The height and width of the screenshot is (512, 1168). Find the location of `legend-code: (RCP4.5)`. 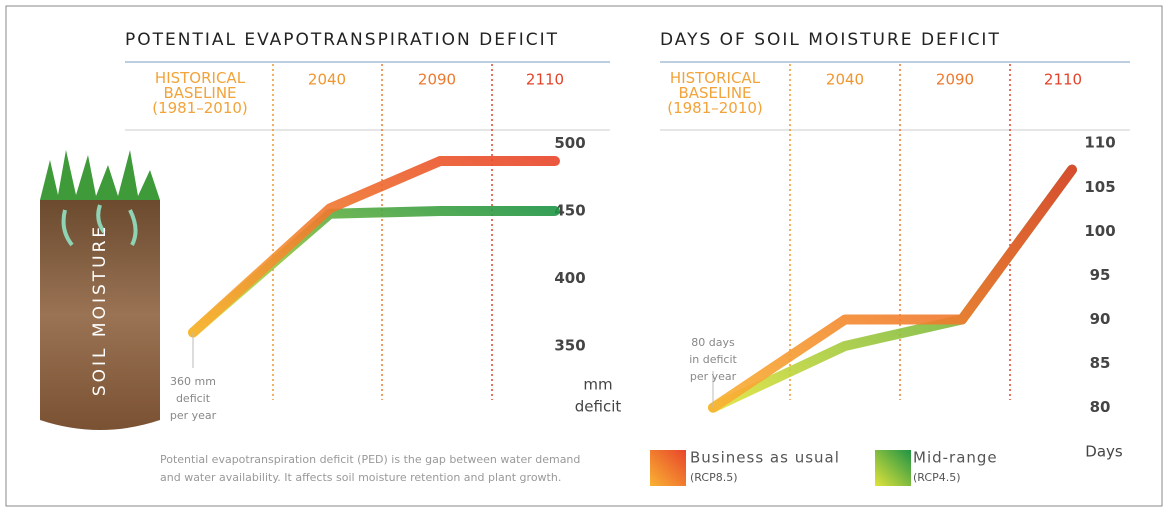

legend-code: (RCP4.5) is located at coordinates (937, 477).